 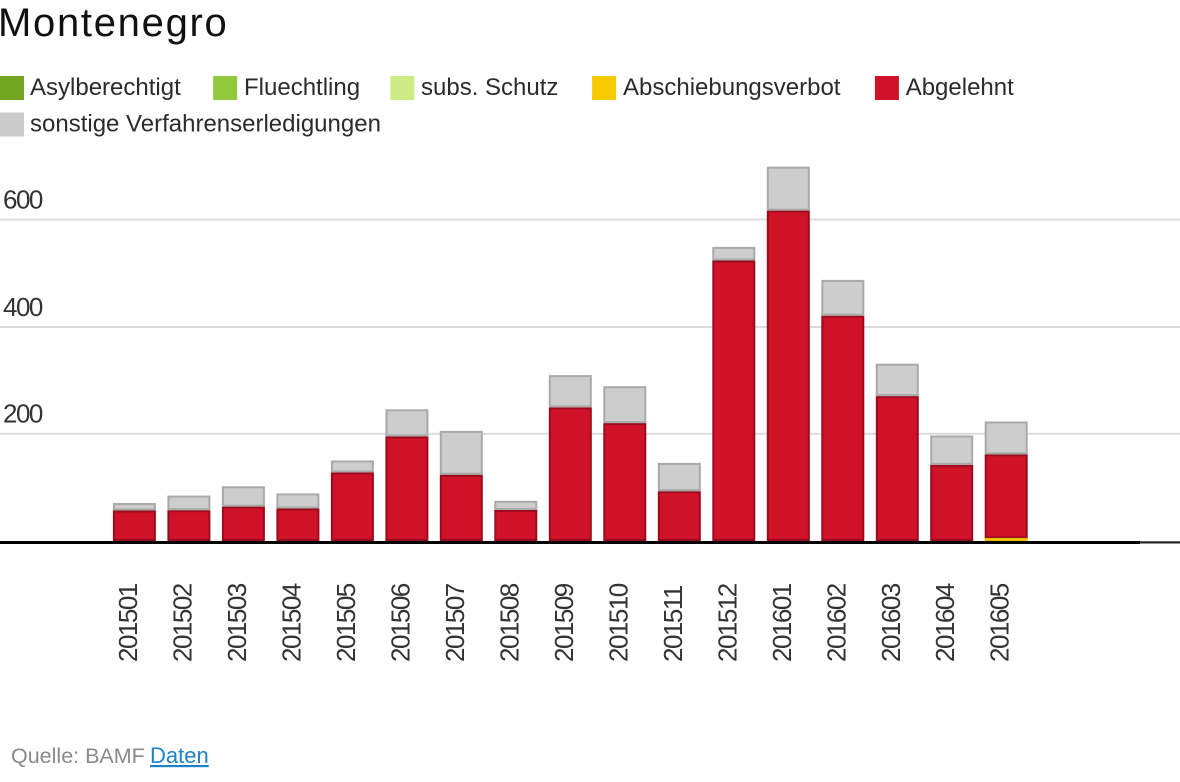 I want to click on svg-text: 201605, so click(x=1000, y=622).